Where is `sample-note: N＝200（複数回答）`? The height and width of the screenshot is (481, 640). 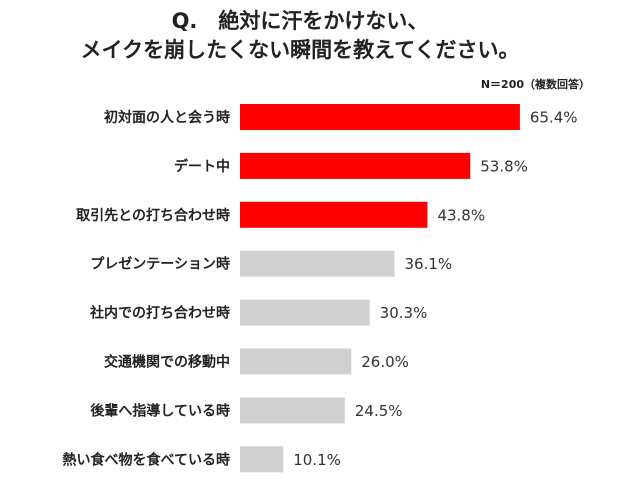
sample-note: N＝200（複数回答） is located at coordinates (535, 84).